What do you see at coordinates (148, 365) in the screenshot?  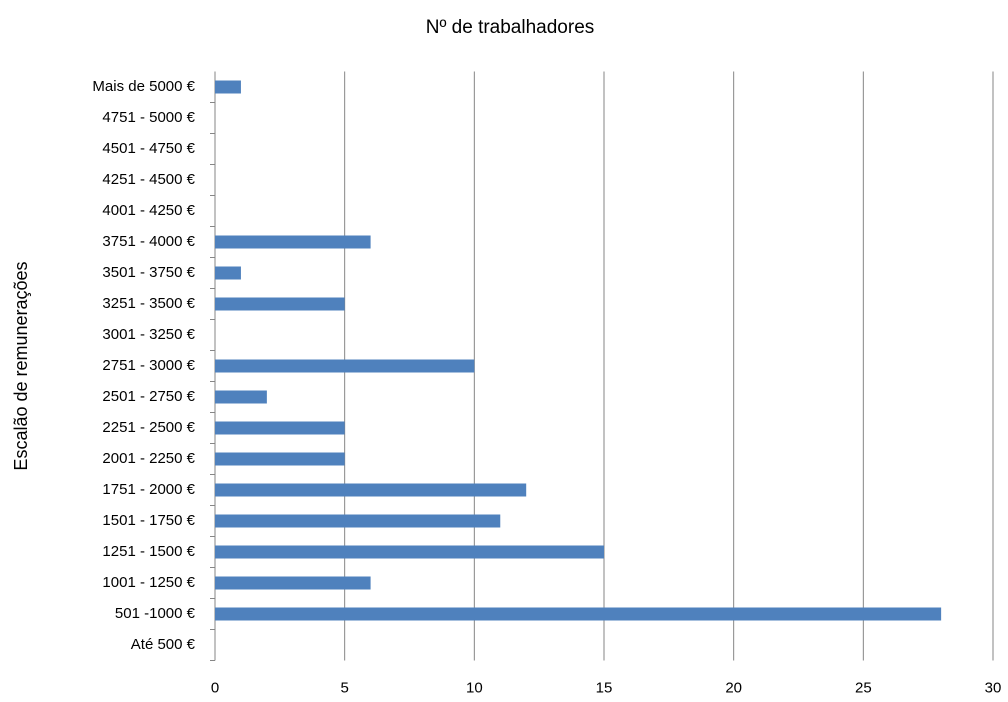 I see `y-tick-label: 2751 - 3000 €` at bounding box center [148, 365].